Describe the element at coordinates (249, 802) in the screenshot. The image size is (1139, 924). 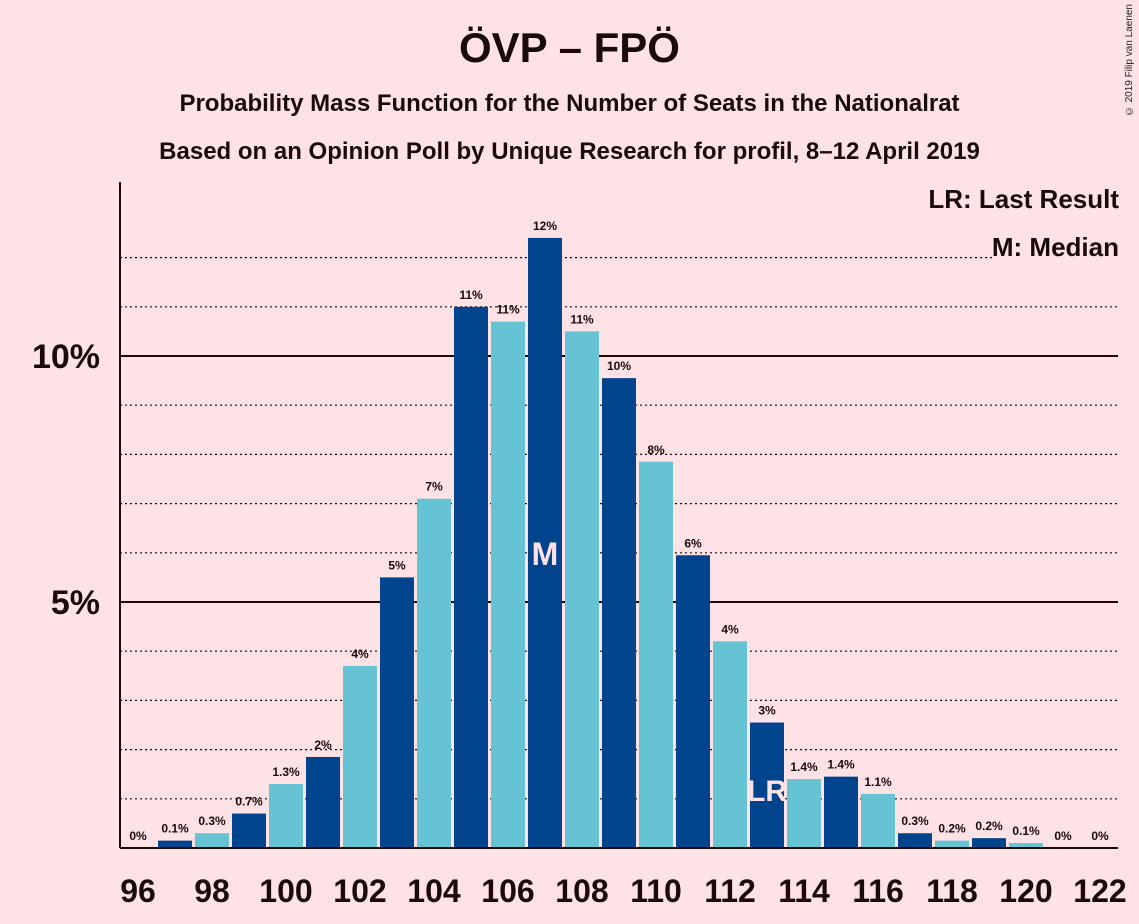
I see `data-label: 0.7%` at that location.